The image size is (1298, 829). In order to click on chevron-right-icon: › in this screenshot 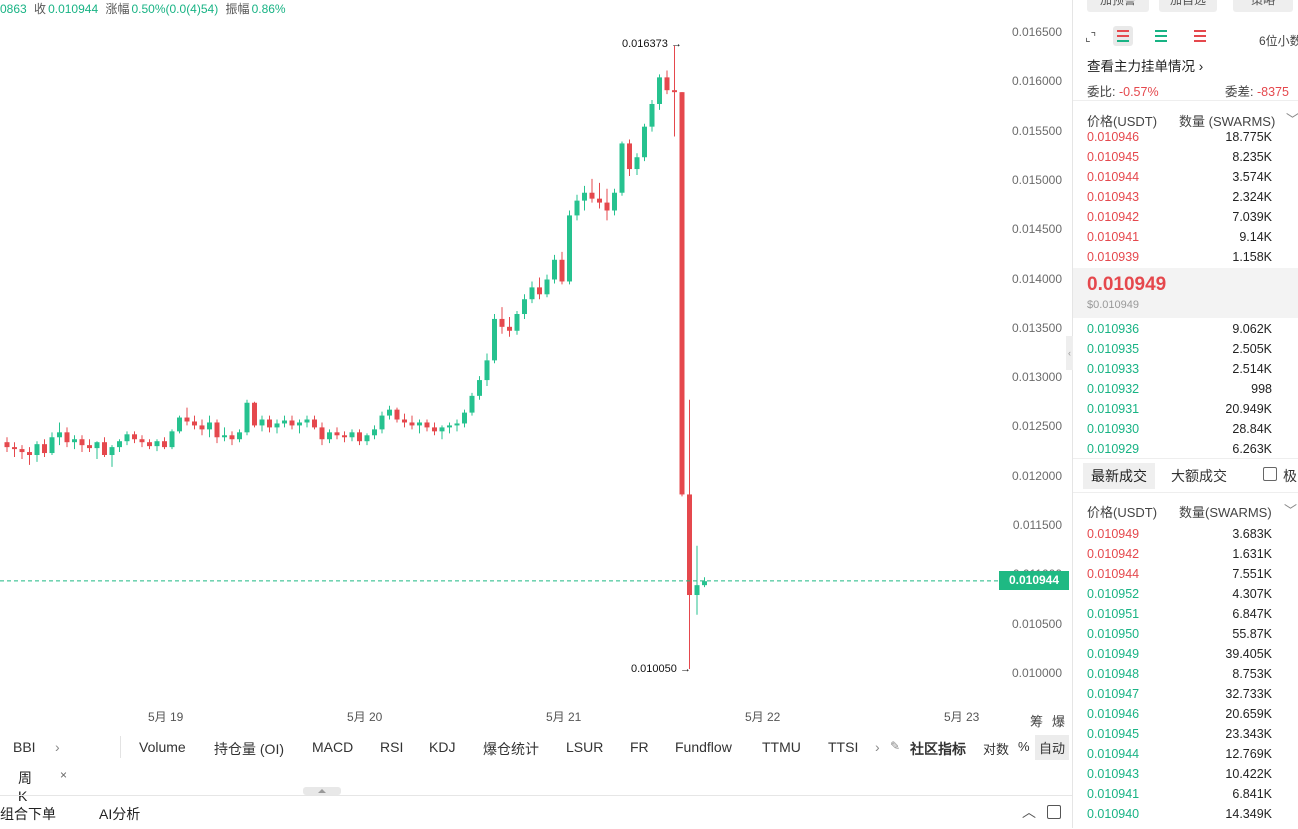, I will do `click(57, 747)`.